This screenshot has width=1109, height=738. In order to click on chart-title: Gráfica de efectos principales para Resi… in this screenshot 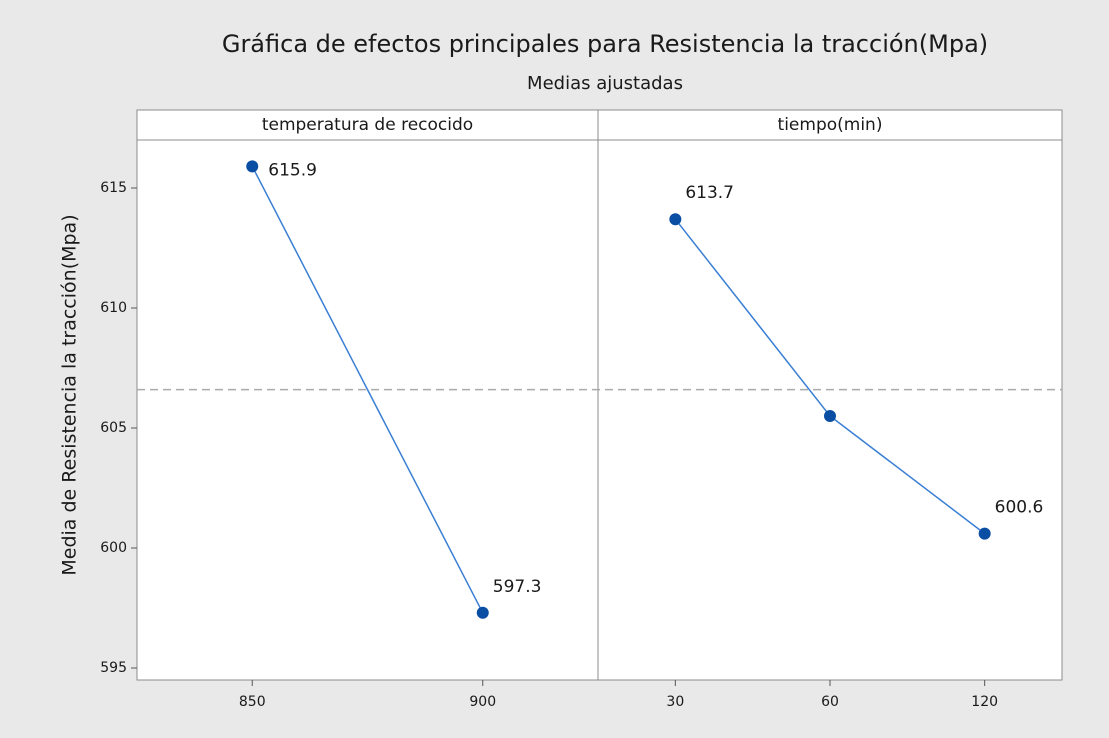, I will do `click(605, 44)`.